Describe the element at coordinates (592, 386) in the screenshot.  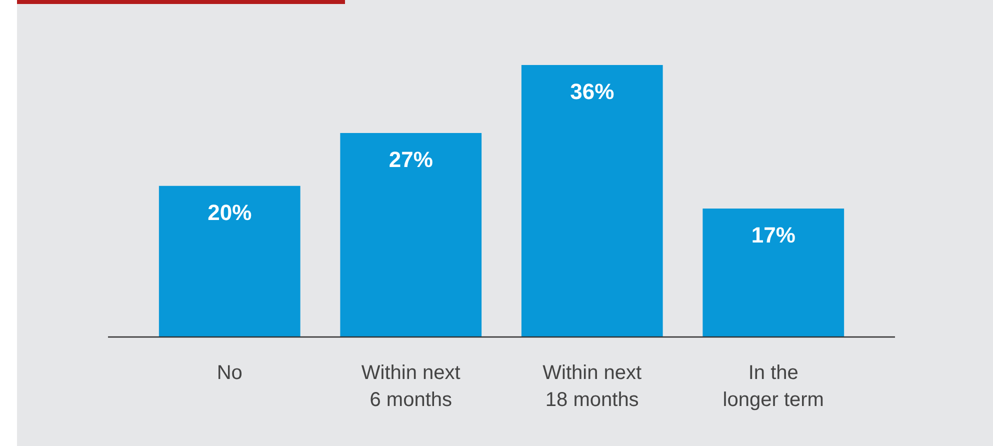
I see `x-tick-label: Within next 18 months` at that location.